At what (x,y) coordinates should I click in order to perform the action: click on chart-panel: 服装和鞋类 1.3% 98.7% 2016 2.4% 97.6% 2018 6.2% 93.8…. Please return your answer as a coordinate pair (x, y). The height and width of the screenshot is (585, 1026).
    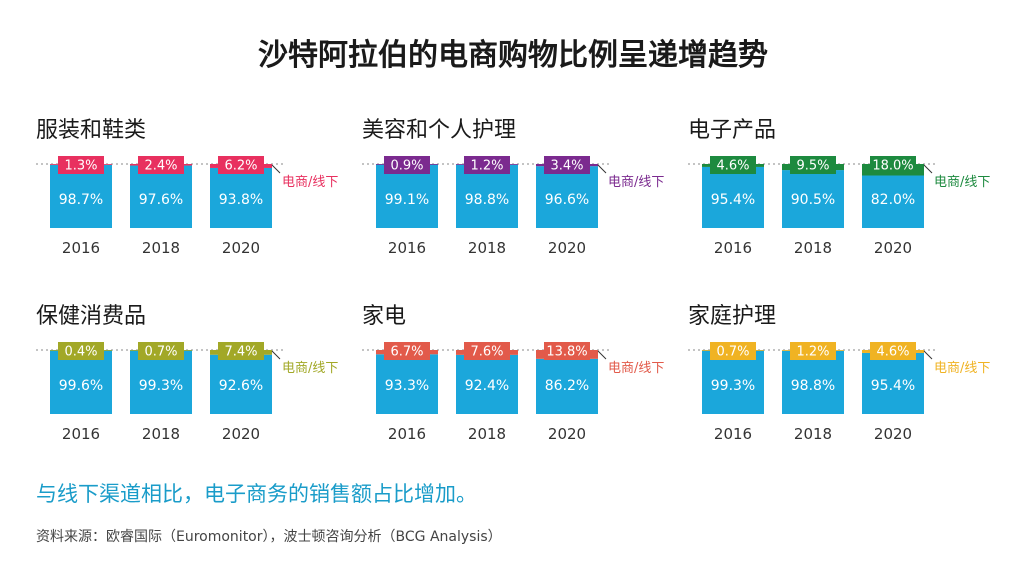
    Looking at the image, I should click on (196, 187).